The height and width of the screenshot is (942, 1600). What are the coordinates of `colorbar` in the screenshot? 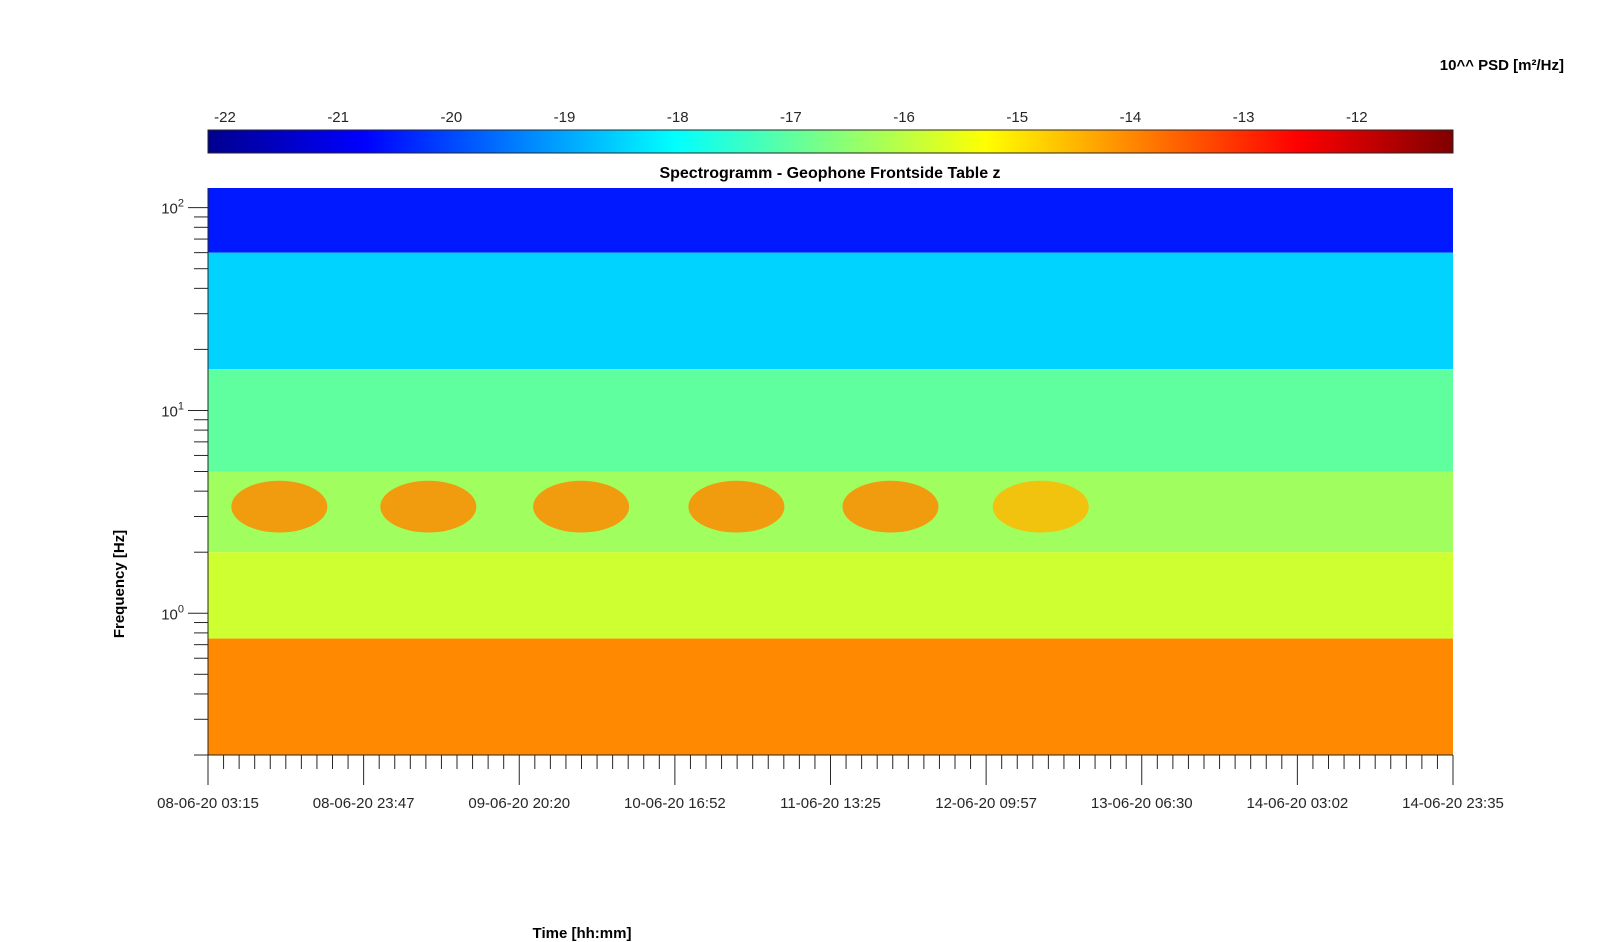 It's located at (830, 141).